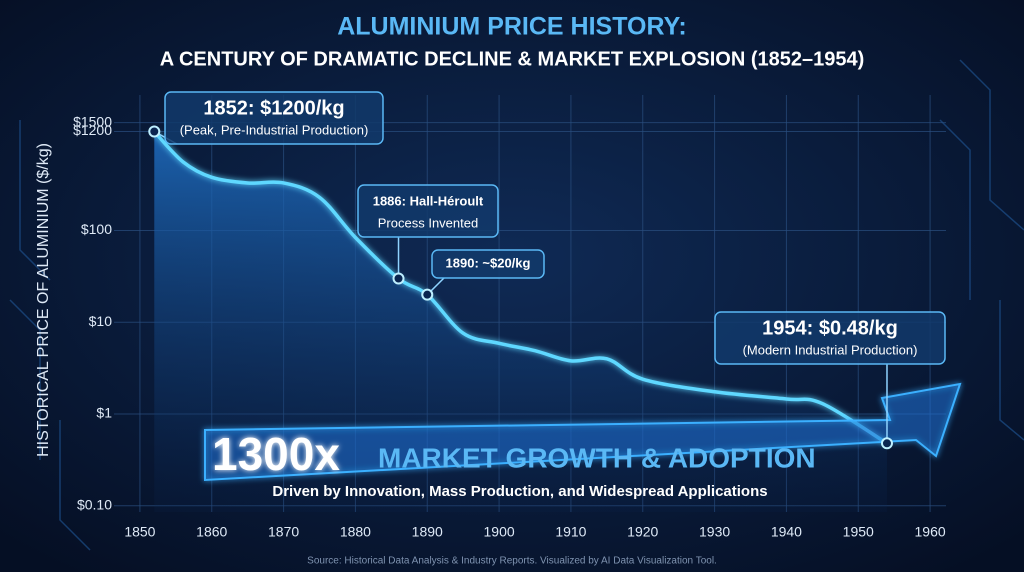 The image size is (1024, 572). What do you see at coordinates (283, 532) in the screenshot?
I see `x-tick-label: 1870` at bounding box center [283, 532].